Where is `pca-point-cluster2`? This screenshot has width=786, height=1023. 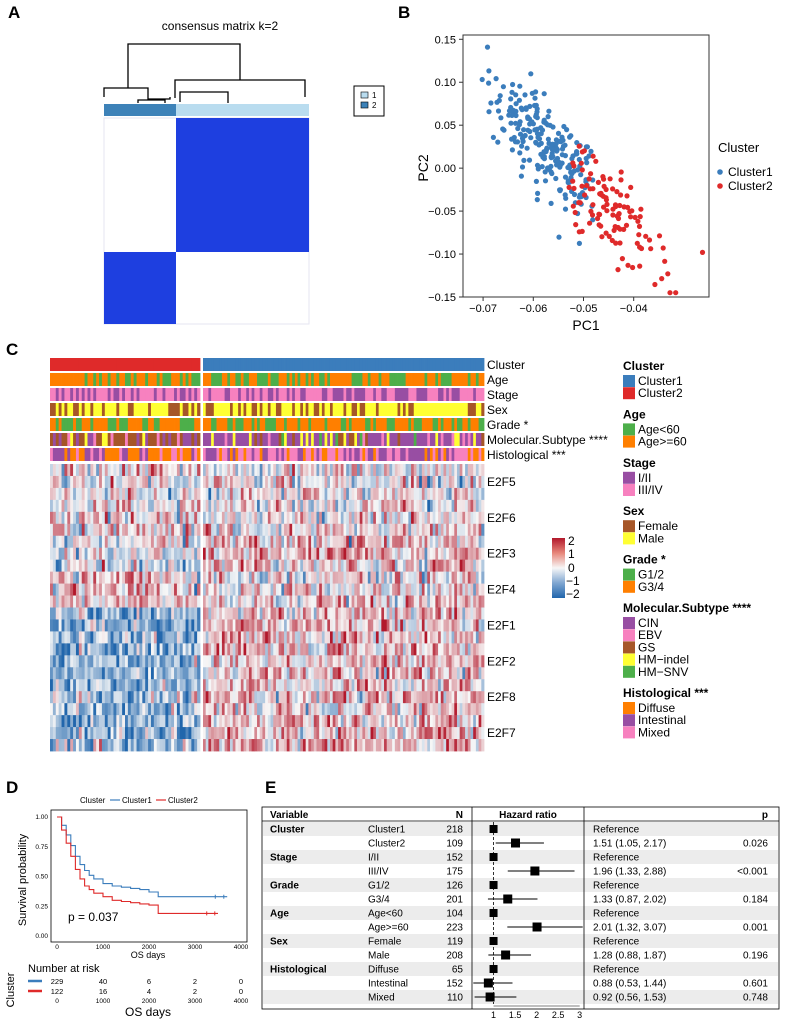
pca-point-cluster2 is located at coordinates (662, 279).